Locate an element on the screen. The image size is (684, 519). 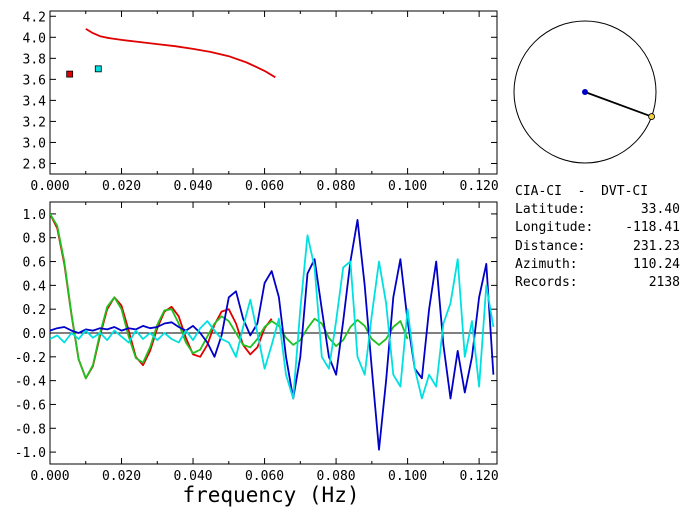
y-tick-label: 0.8 is located at coordinates (34, 239).